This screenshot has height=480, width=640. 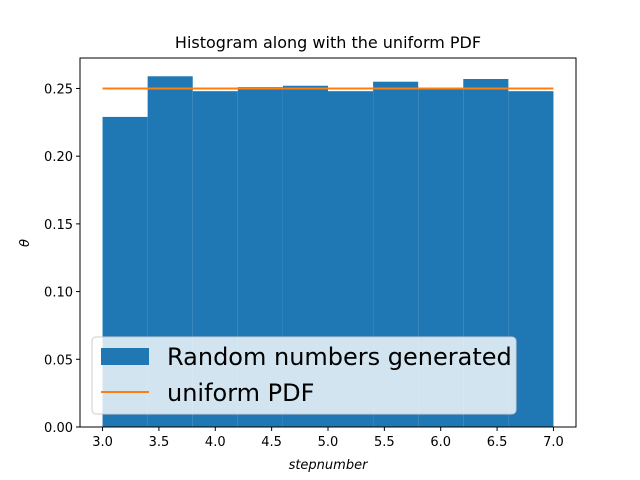 I want to click on y-tick-label: 0.20, so click(x=58, y=157).